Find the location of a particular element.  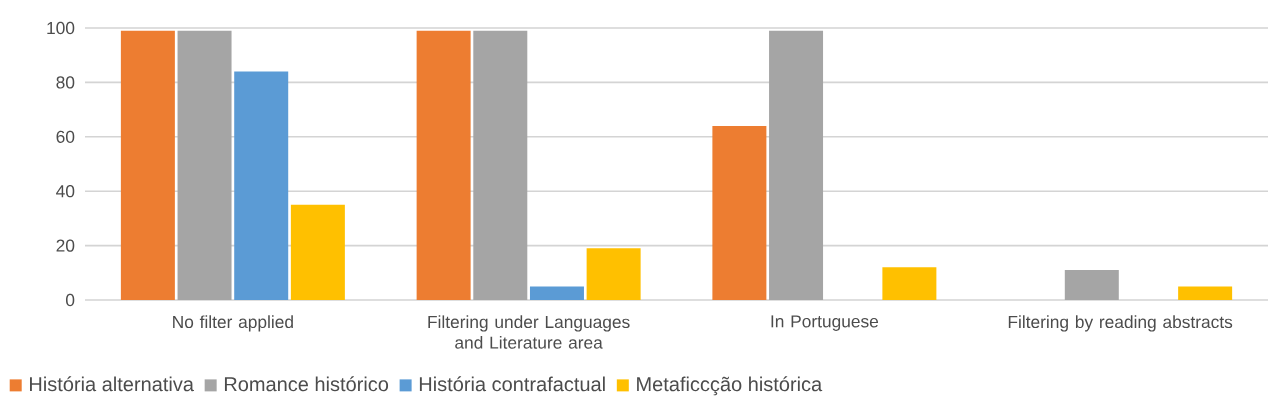

y-tick-label: 80 is located at coordinates (65, 82).